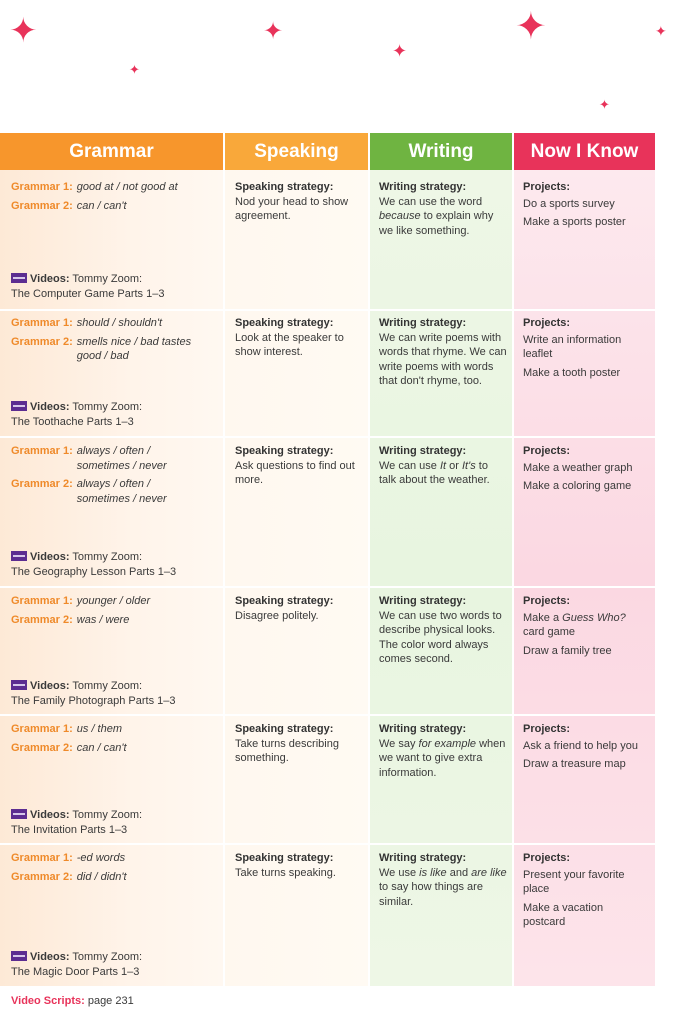  I want to click on grammar-item: Grammar 1: younger / older, so click(113, 601).